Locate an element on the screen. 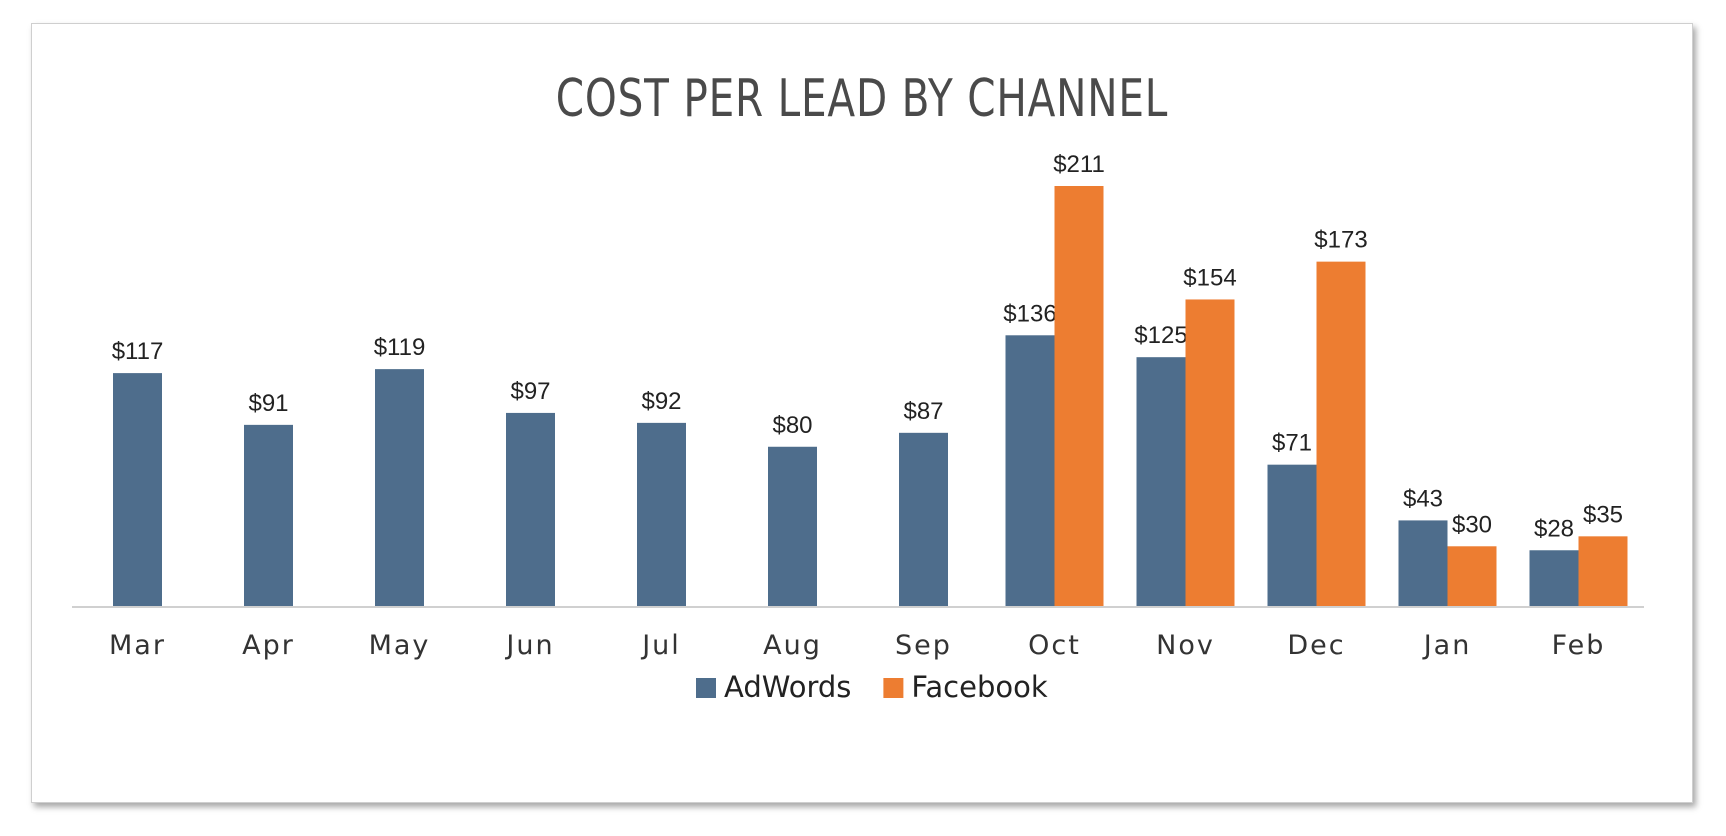 The image size is (1726, 836). x-tick-label-aug: Aug is located at coordinates (792, 645).